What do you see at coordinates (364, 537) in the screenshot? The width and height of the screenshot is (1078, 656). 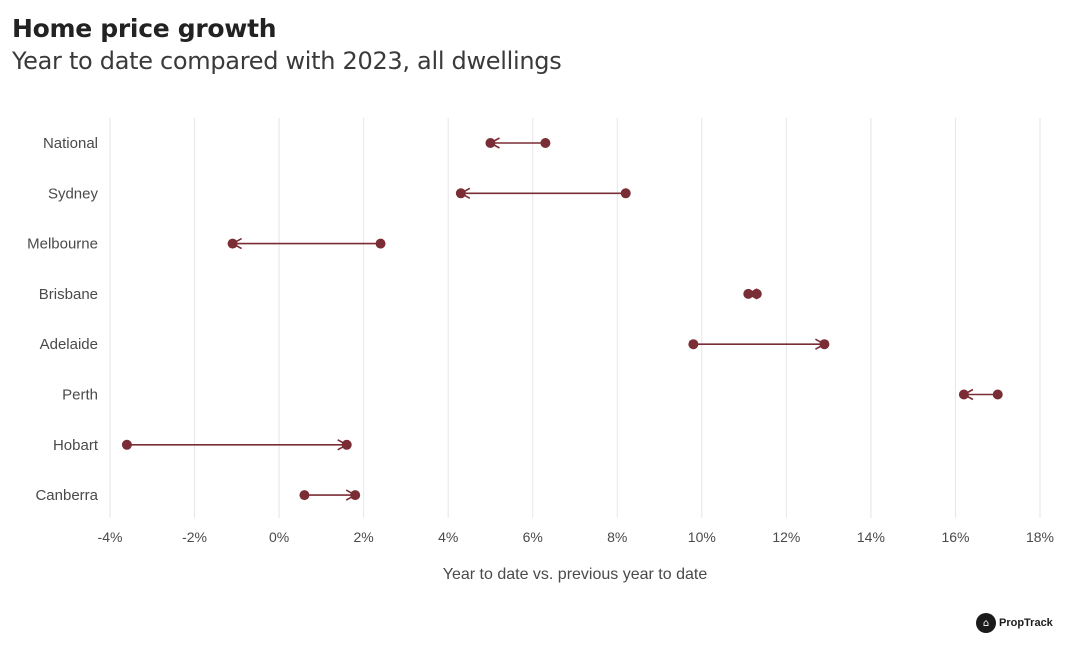 I see `x-tick-label: 2%` at bounding box center [364, 537].